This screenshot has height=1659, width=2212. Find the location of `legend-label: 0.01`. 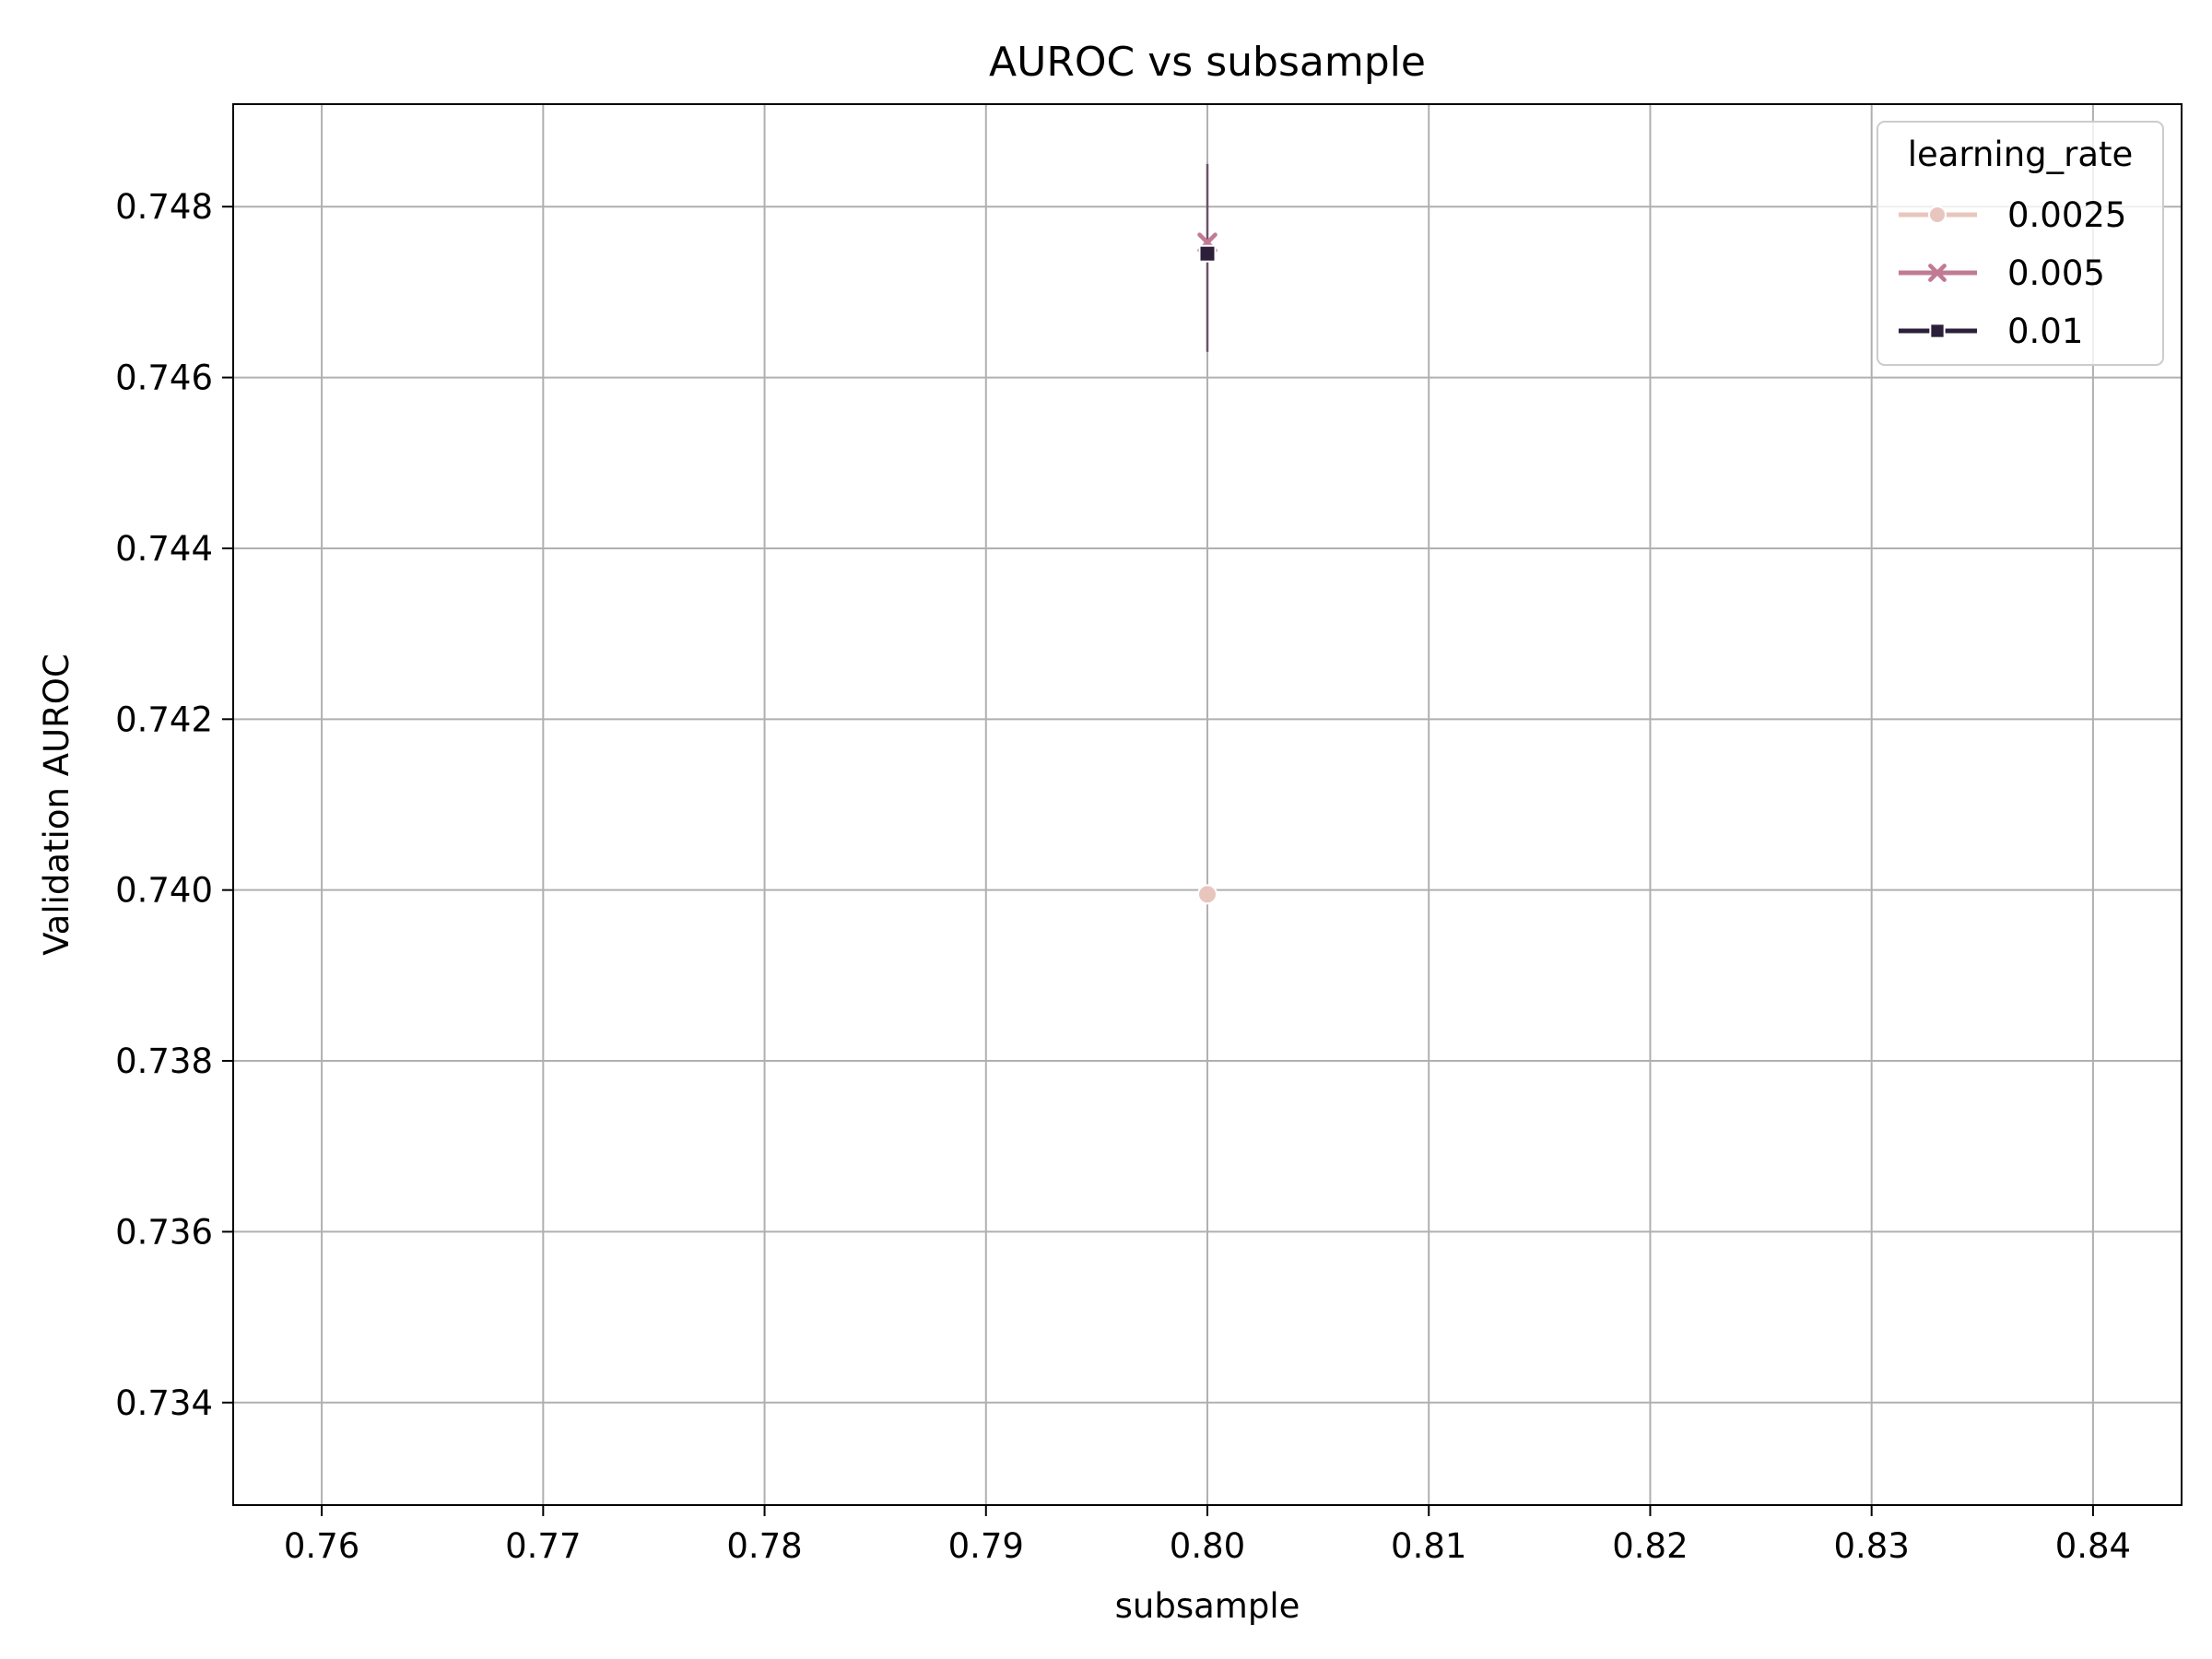

legend-label: 0.01 is located at coordinates (2045, 331).